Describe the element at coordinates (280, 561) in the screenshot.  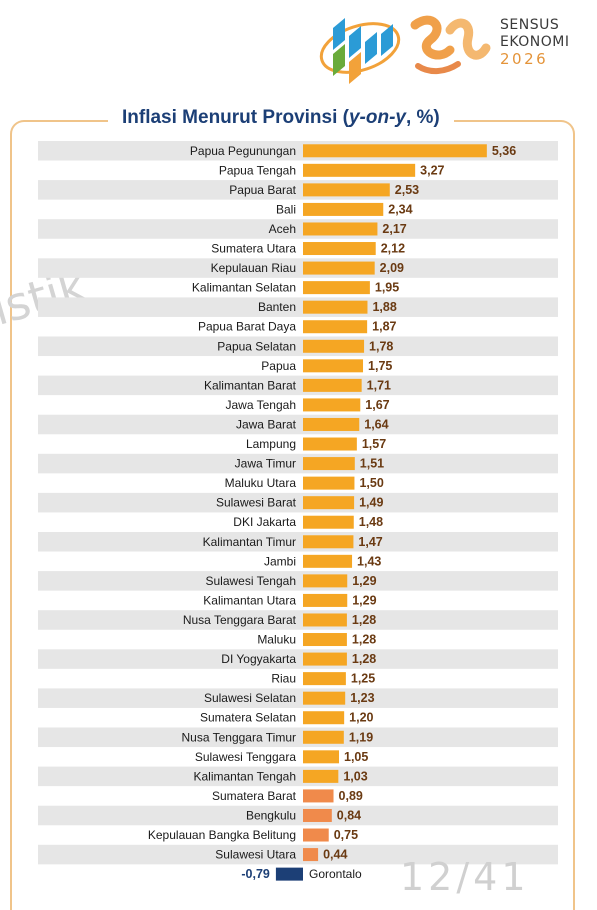
I see `category-label: Jambi` at that location.